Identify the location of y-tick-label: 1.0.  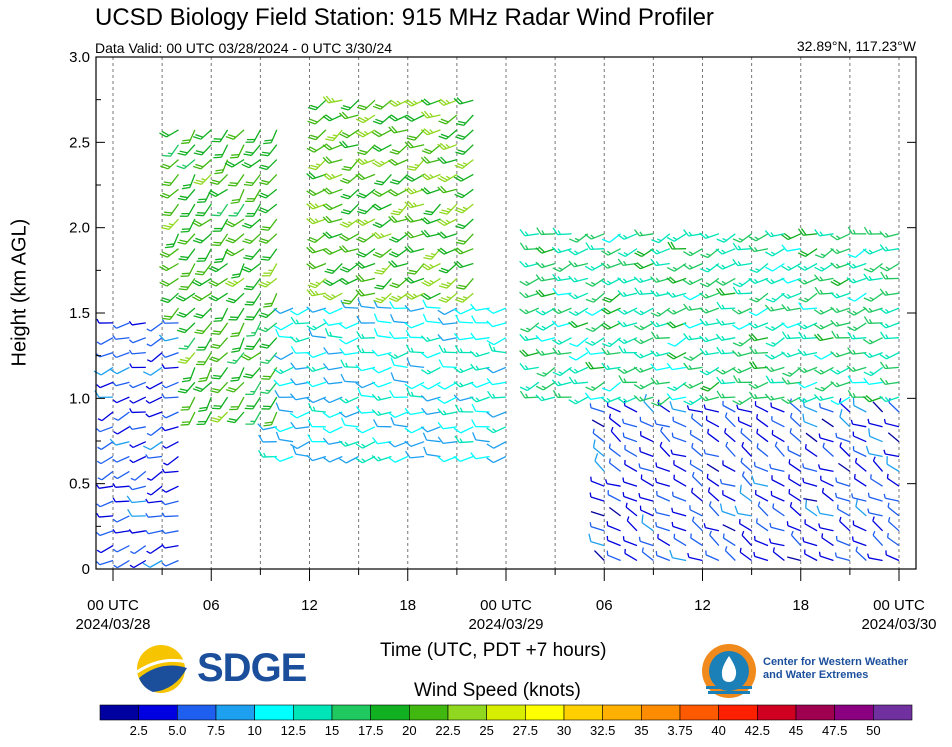
(79, 398).